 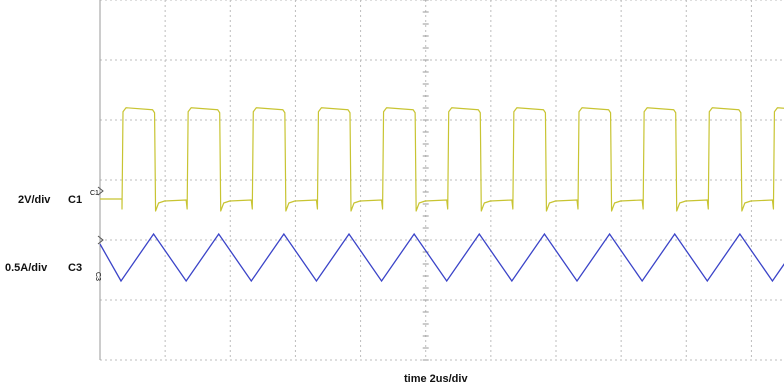 What do you see at coordinates (26, 268) in the screenshot?
I see `channel-c3-scale-label: 0.5A/div` at bounding box center [26, 268].